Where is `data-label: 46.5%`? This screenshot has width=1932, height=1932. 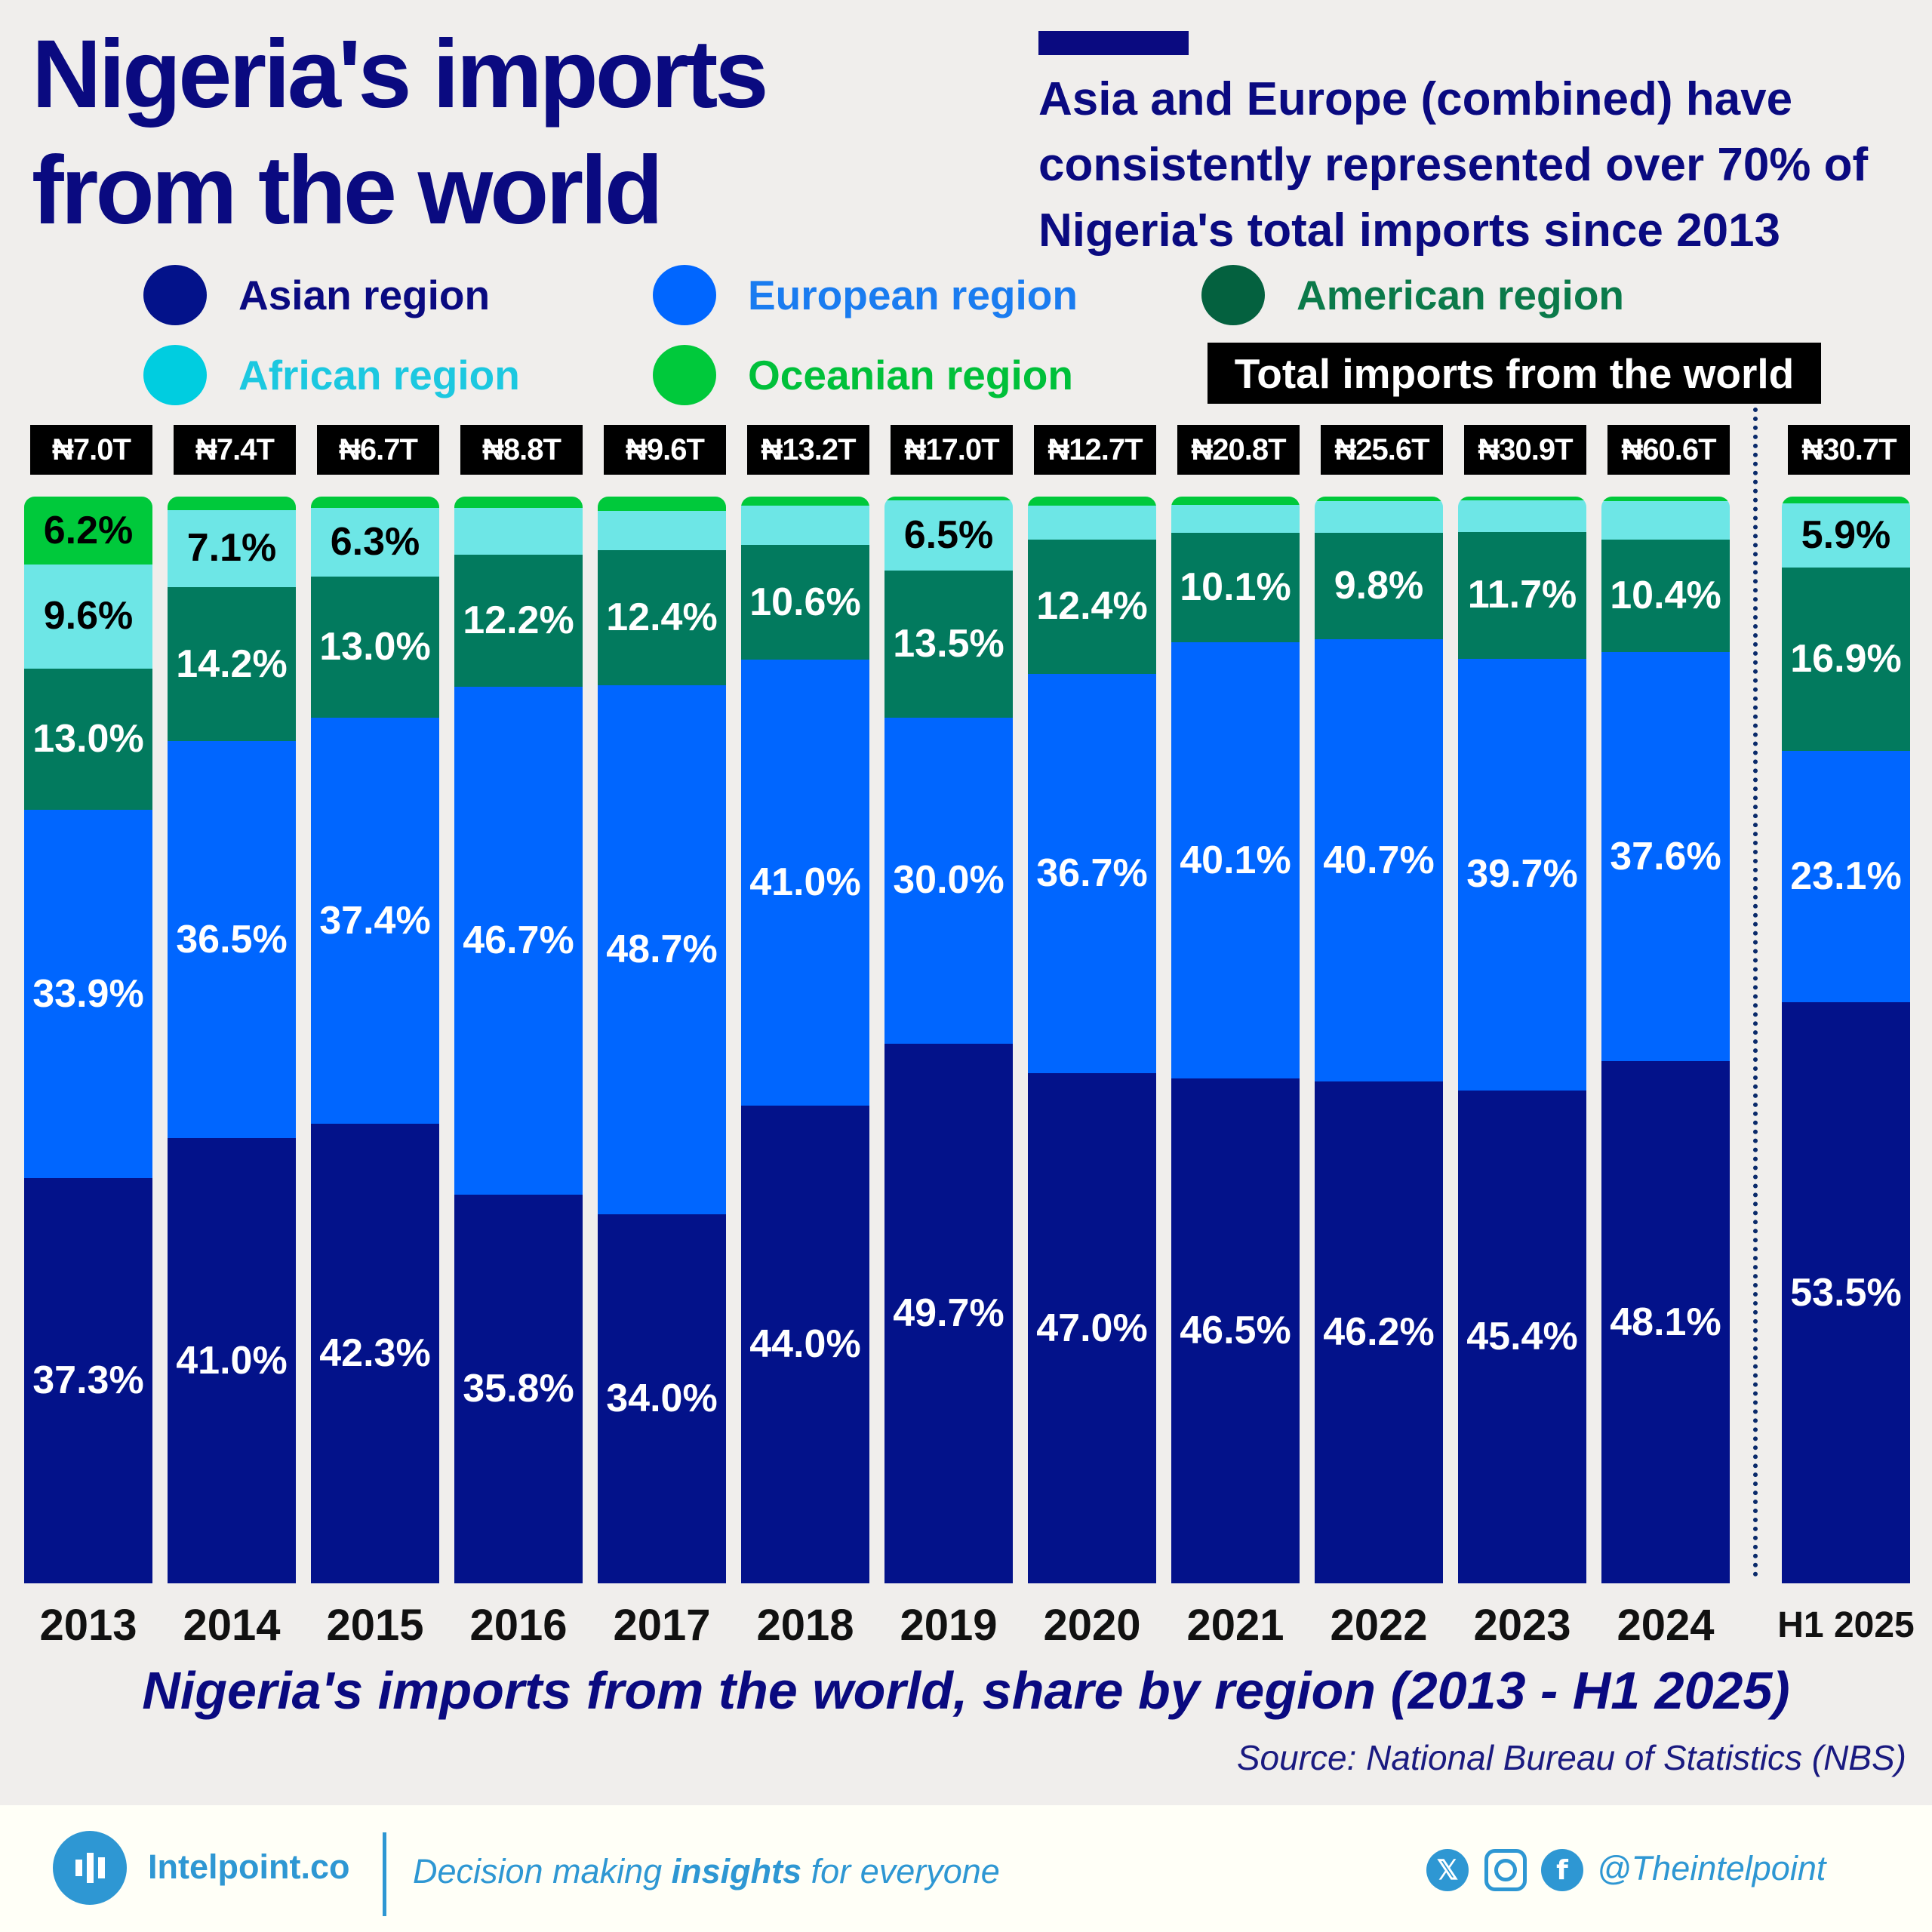
data-label: 46.5% is located at coordinates (1235, 1331).